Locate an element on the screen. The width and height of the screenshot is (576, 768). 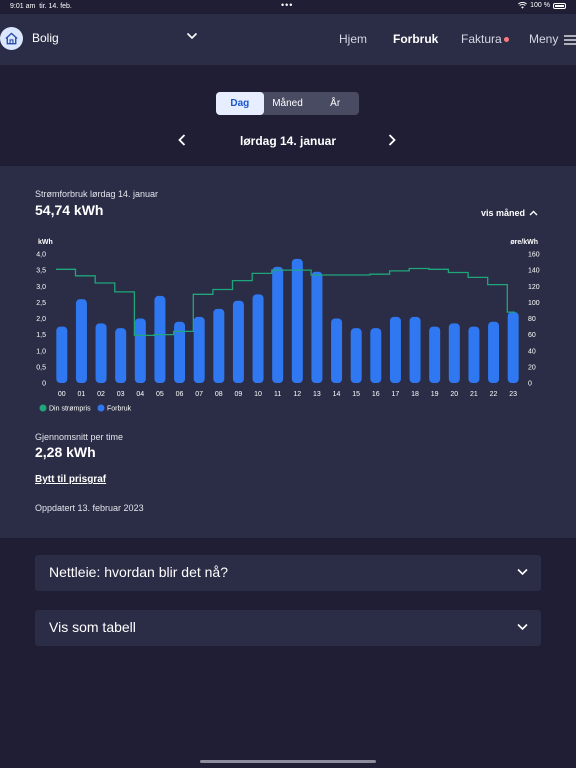
x-tick-label: 21 is located at coordinates (474, 394).